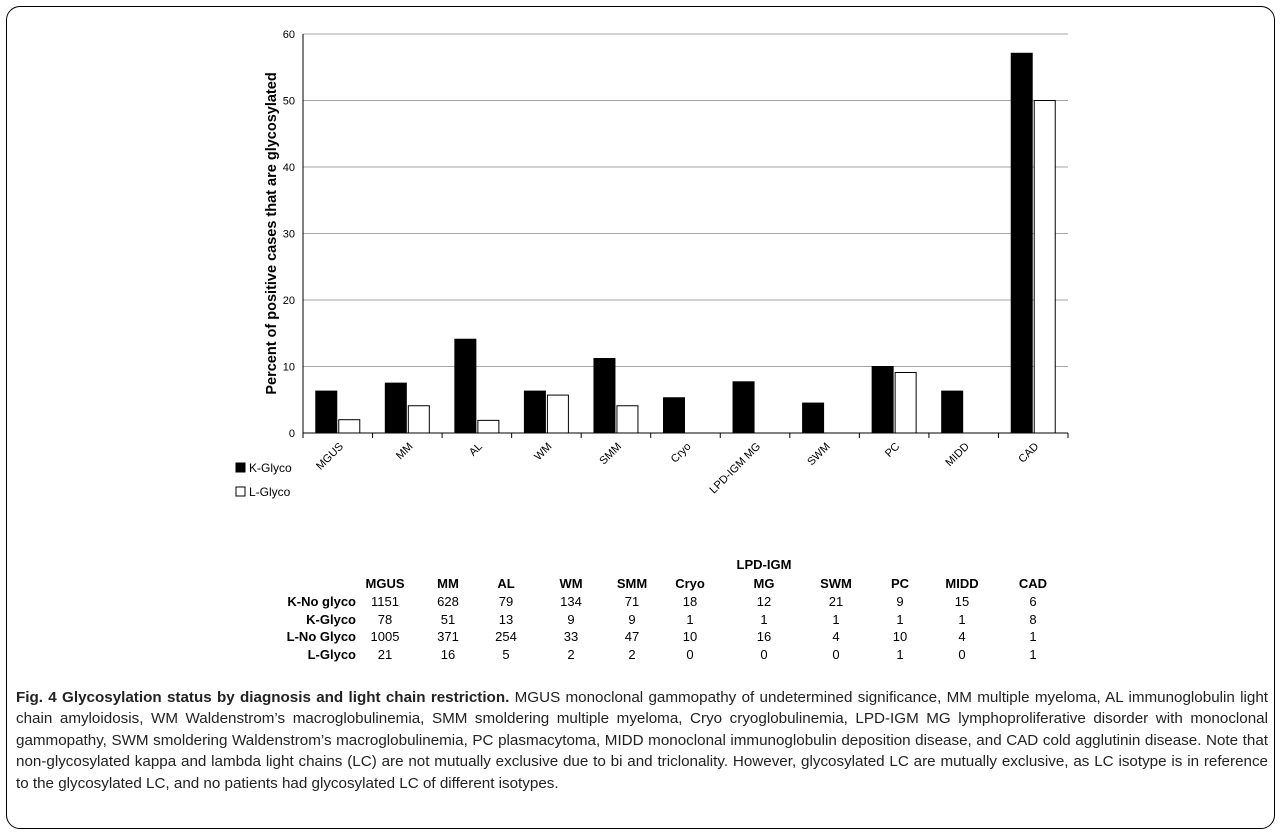 Image resolution: width=1281 pixels, height=835 pixels. What do you see at coordinates (818, 454) in the screenshot?
I see `x-tick-label: SWM` at bounding box center [818, 454].